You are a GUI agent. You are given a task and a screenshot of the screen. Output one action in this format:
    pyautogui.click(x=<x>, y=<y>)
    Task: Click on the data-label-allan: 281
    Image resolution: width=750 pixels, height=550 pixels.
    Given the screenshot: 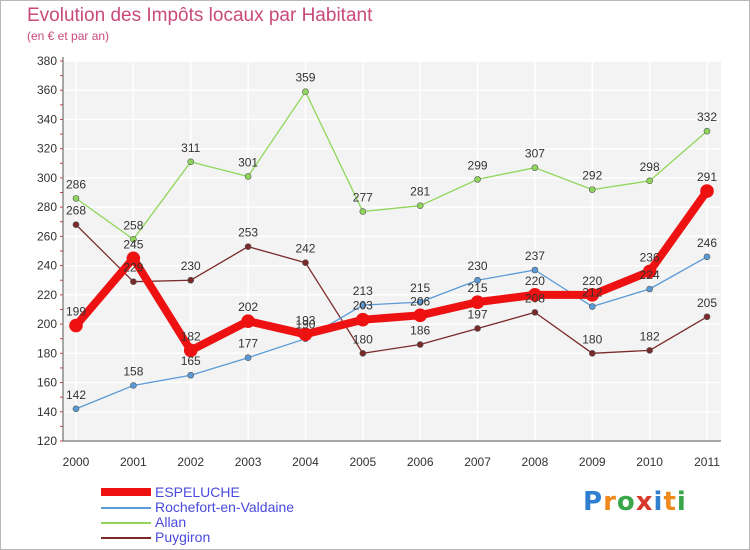 What is the action you would take?
    pyautogui.click(x=420, y=192)
    